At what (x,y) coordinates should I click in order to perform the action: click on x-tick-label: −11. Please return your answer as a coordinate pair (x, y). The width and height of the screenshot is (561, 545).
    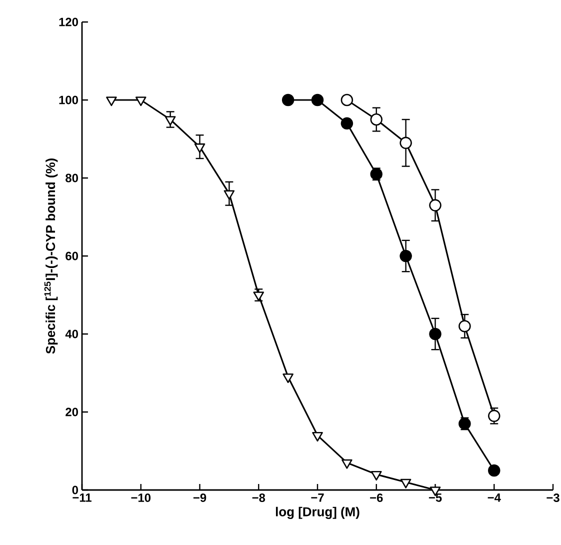
    Looking at the image, I should click on (82, 498).